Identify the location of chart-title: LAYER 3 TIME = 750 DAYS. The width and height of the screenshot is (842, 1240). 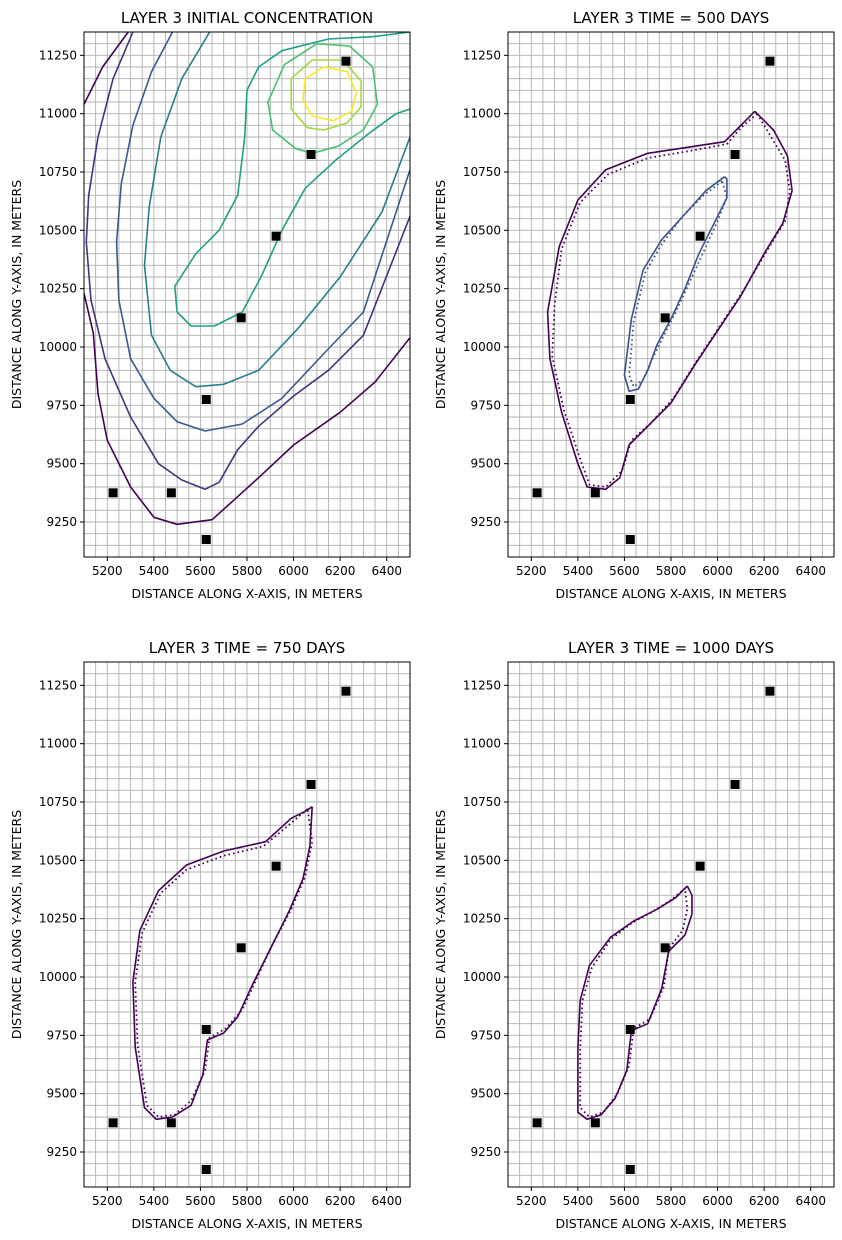
(247, 648).